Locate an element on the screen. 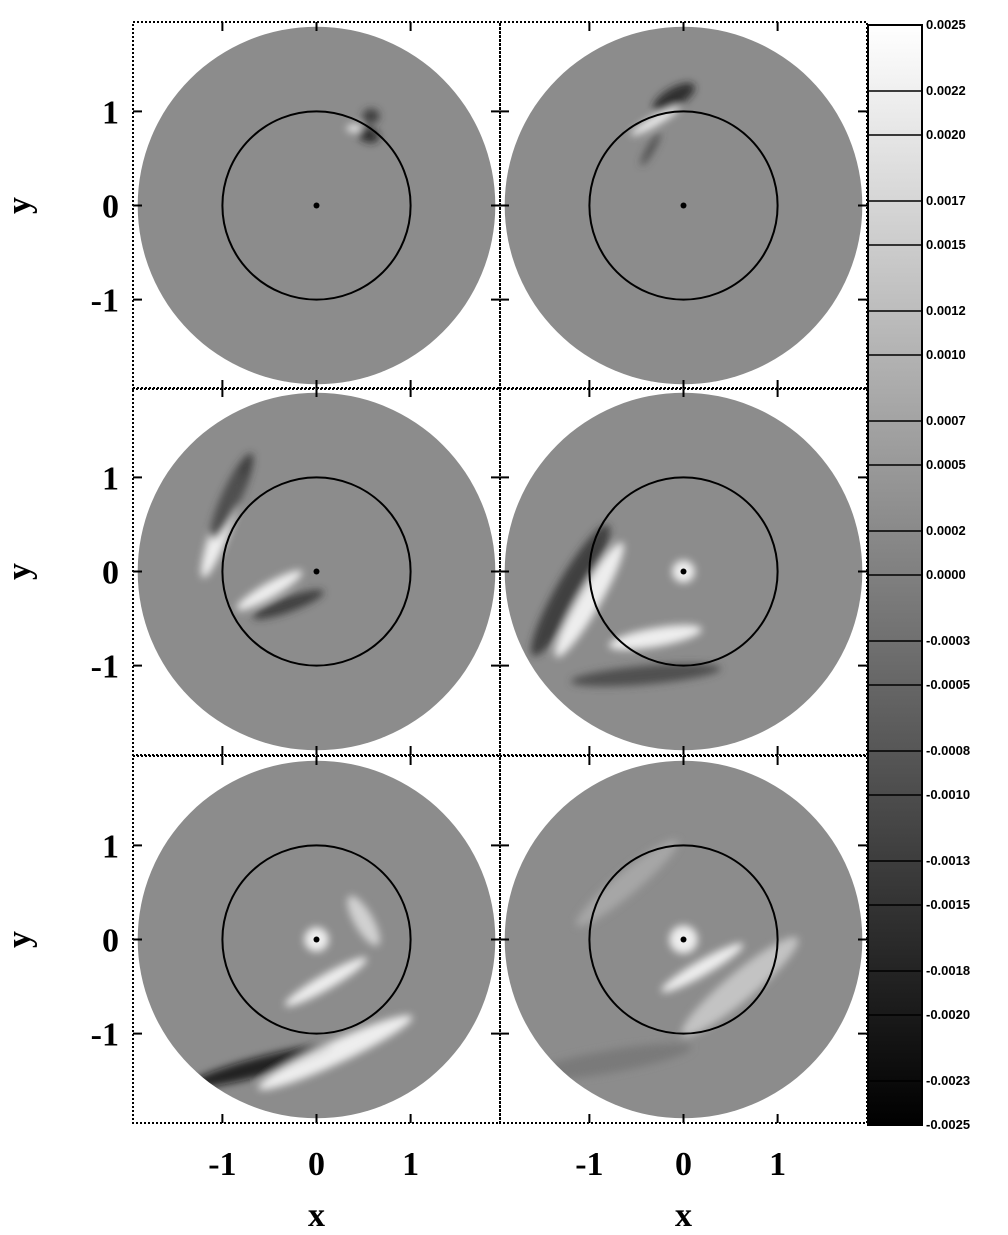  colorbar-tick-label: 0.0017 is located at coordinates (946, 200).